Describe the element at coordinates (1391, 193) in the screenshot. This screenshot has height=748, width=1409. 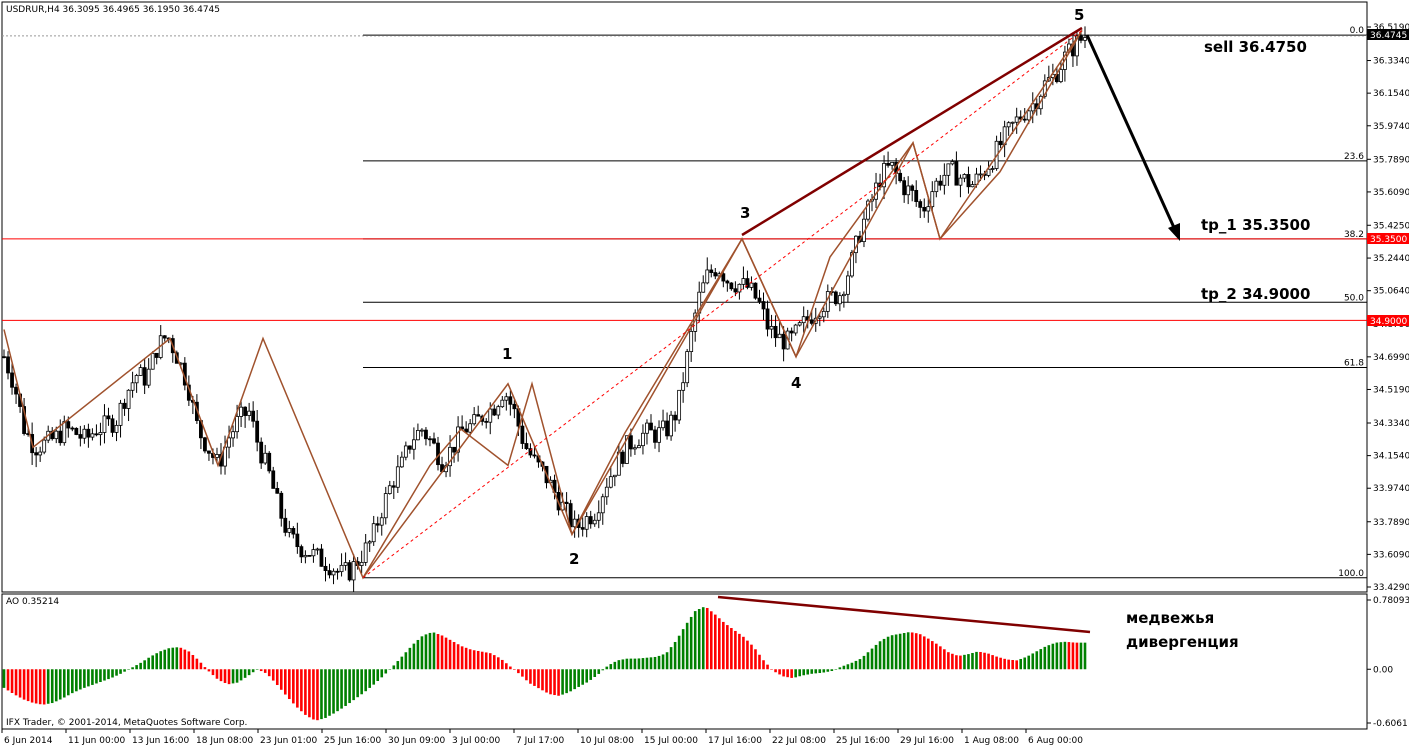
I see `price-tick-label: 35.6090` at that location.